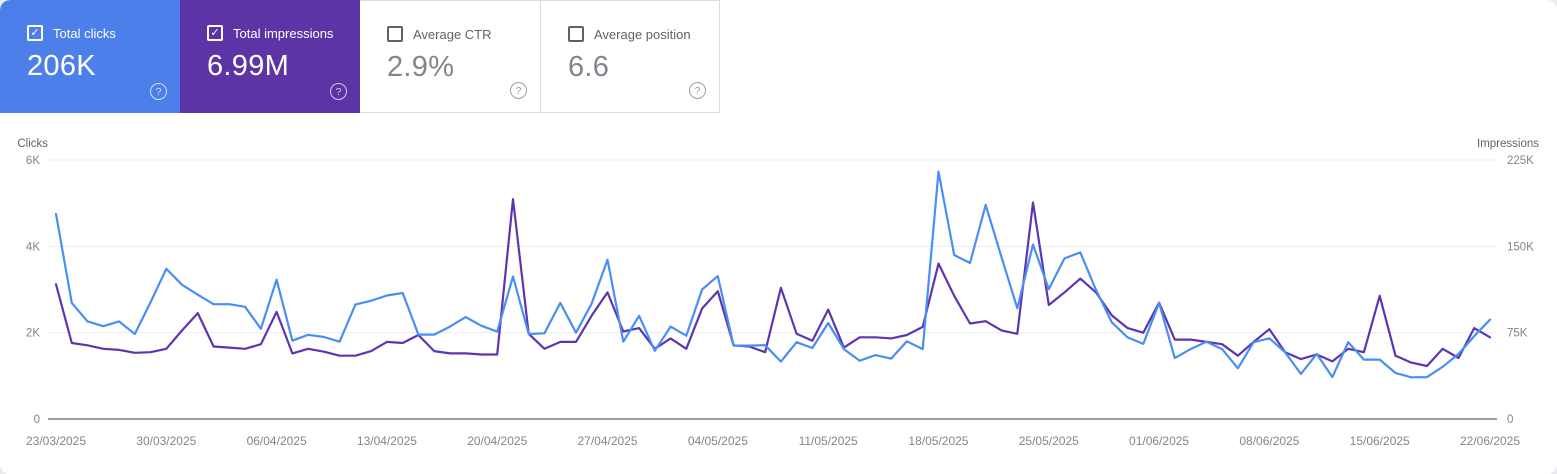 The width and height of the screenshot is (1557, 474). I want to click on x-axis-date-label: 18/05/2025, so click(938, 441).